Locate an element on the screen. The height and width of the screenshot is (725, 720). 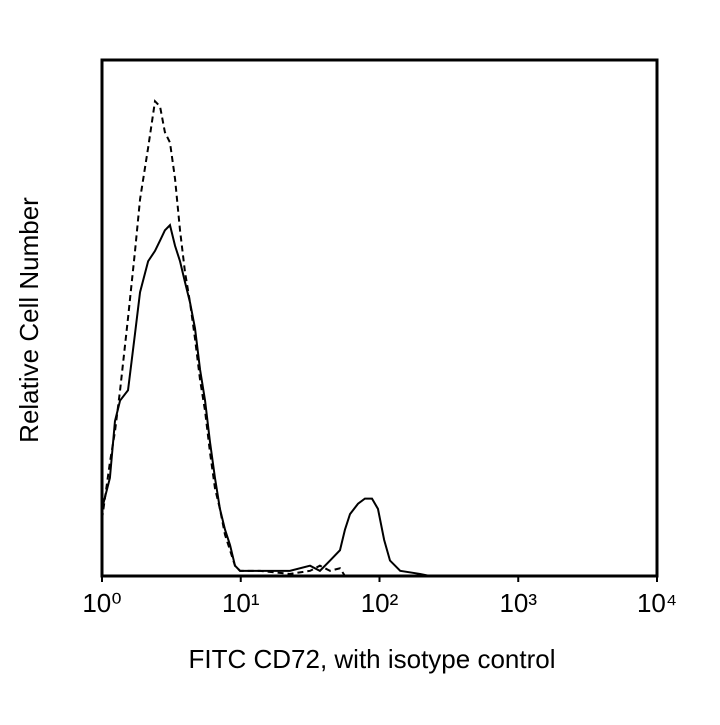
x-tick-label: 10³ is located at coordinates (518, 603).